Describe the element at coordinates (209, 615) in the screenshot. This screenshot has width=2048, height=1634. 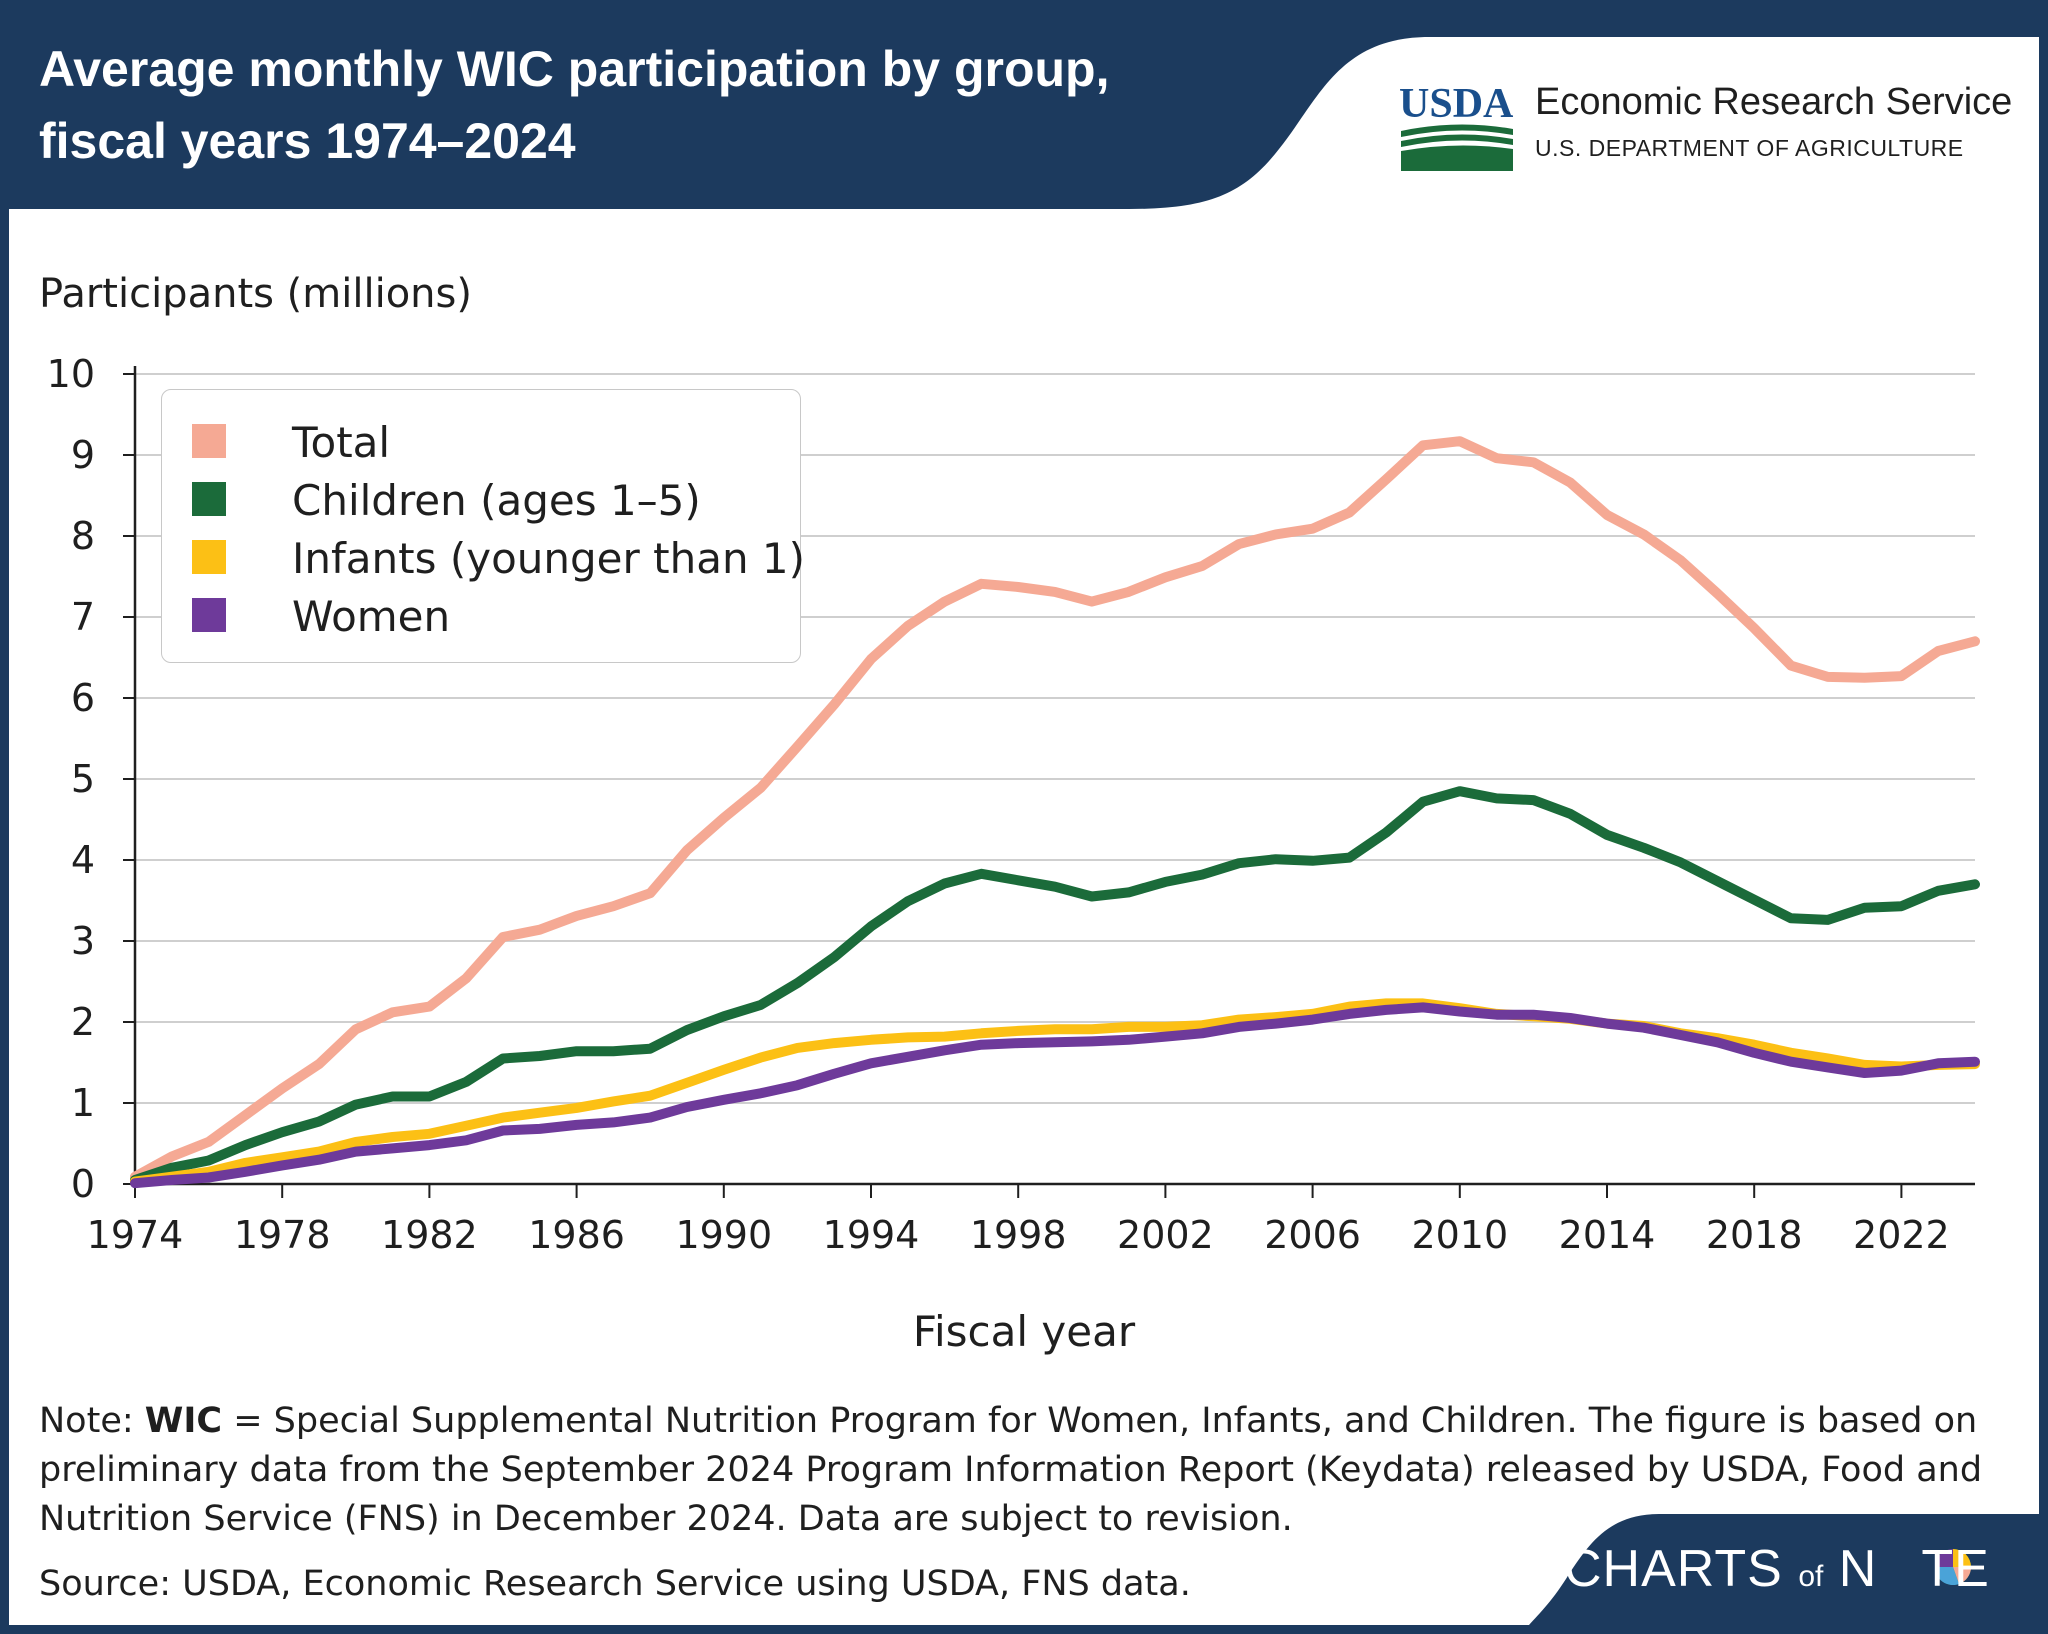
I see `legend-swatch-women` at that location.